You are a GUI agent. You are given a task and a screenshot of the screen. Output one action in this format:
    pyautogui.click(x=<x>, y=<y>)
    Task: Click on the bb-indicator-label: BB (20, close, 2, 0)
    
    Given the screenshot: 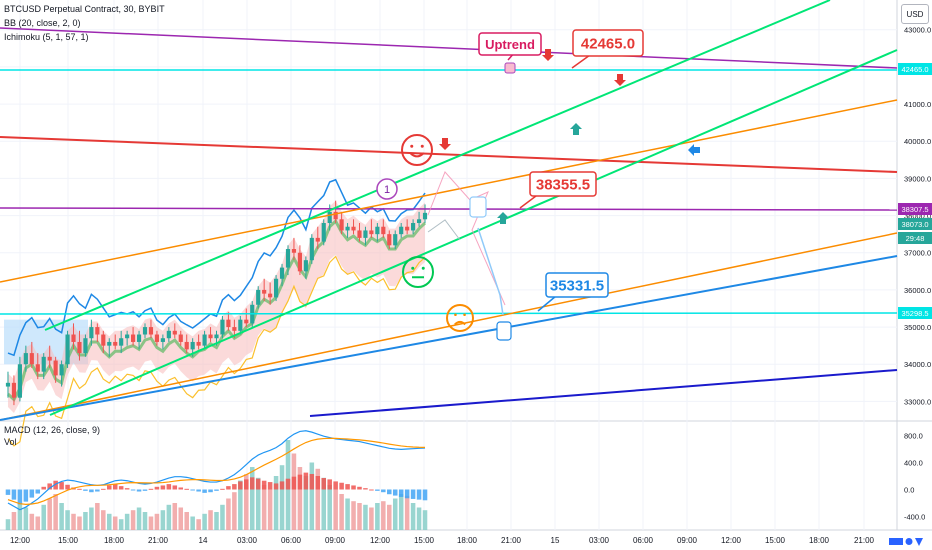 What is the action you would take?
    pyautogui.click(x=42, y=23)
    